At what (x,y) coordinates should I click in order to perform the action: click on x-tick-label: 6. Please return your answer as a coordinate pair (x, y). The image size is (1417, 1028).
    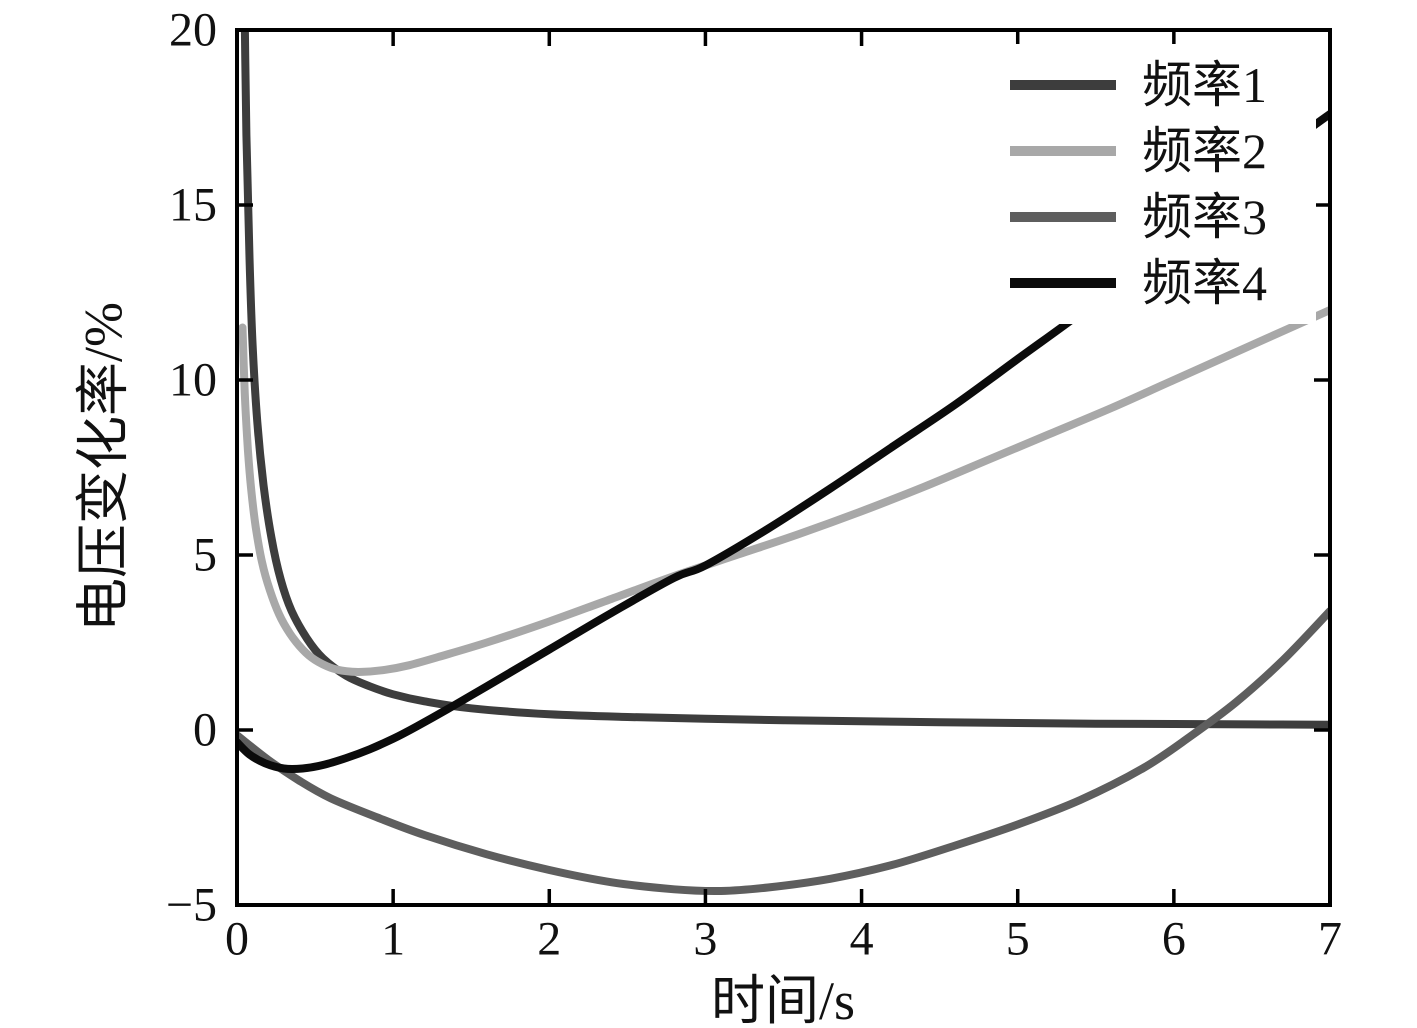
    Looking at the image, I should click on (1174, 939).